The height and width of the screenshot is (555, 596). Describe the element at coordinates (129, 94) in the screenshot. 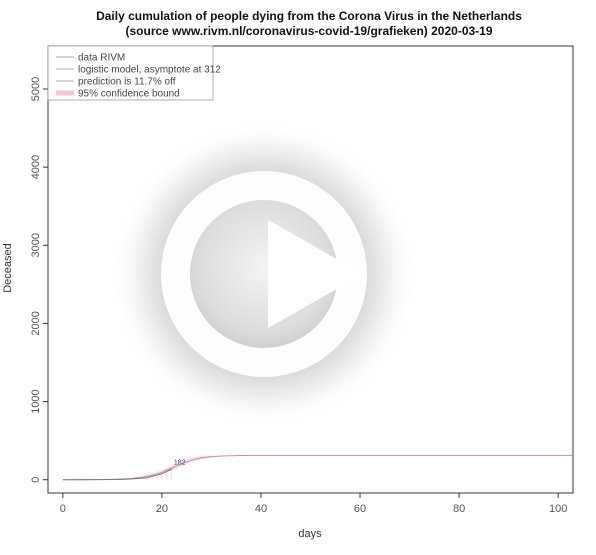

I see `legend-label: 95% confidence bound` at that location.